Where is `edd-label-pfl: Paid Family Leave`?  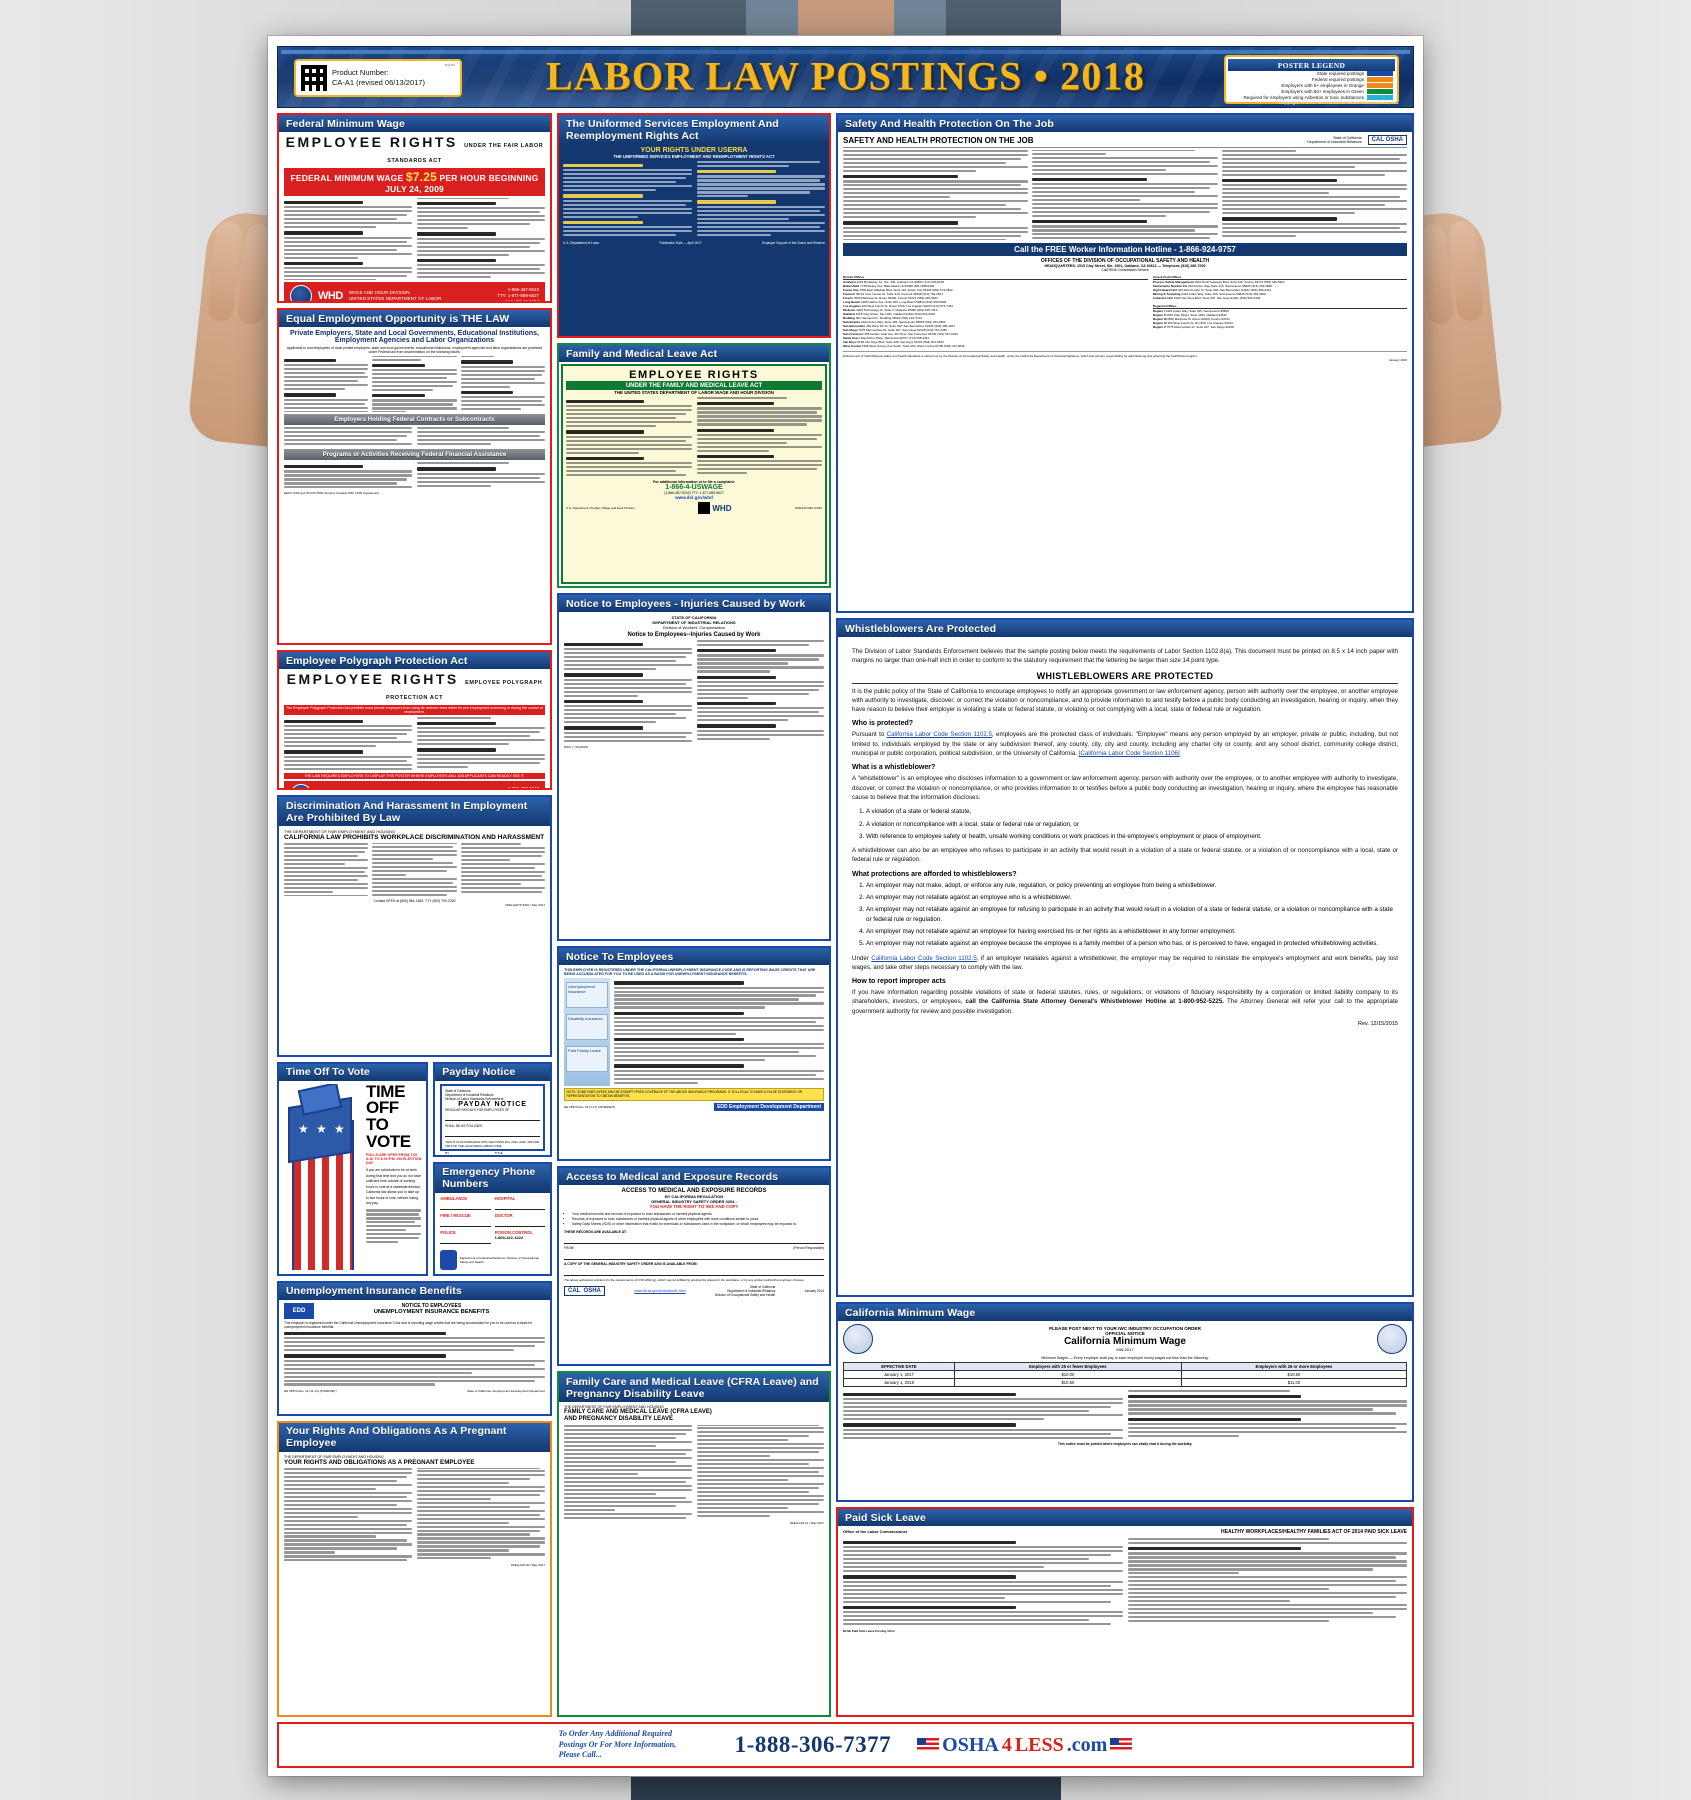
edd-label-pfl: Paid Family Leave is located at coordinates (587, 1059).